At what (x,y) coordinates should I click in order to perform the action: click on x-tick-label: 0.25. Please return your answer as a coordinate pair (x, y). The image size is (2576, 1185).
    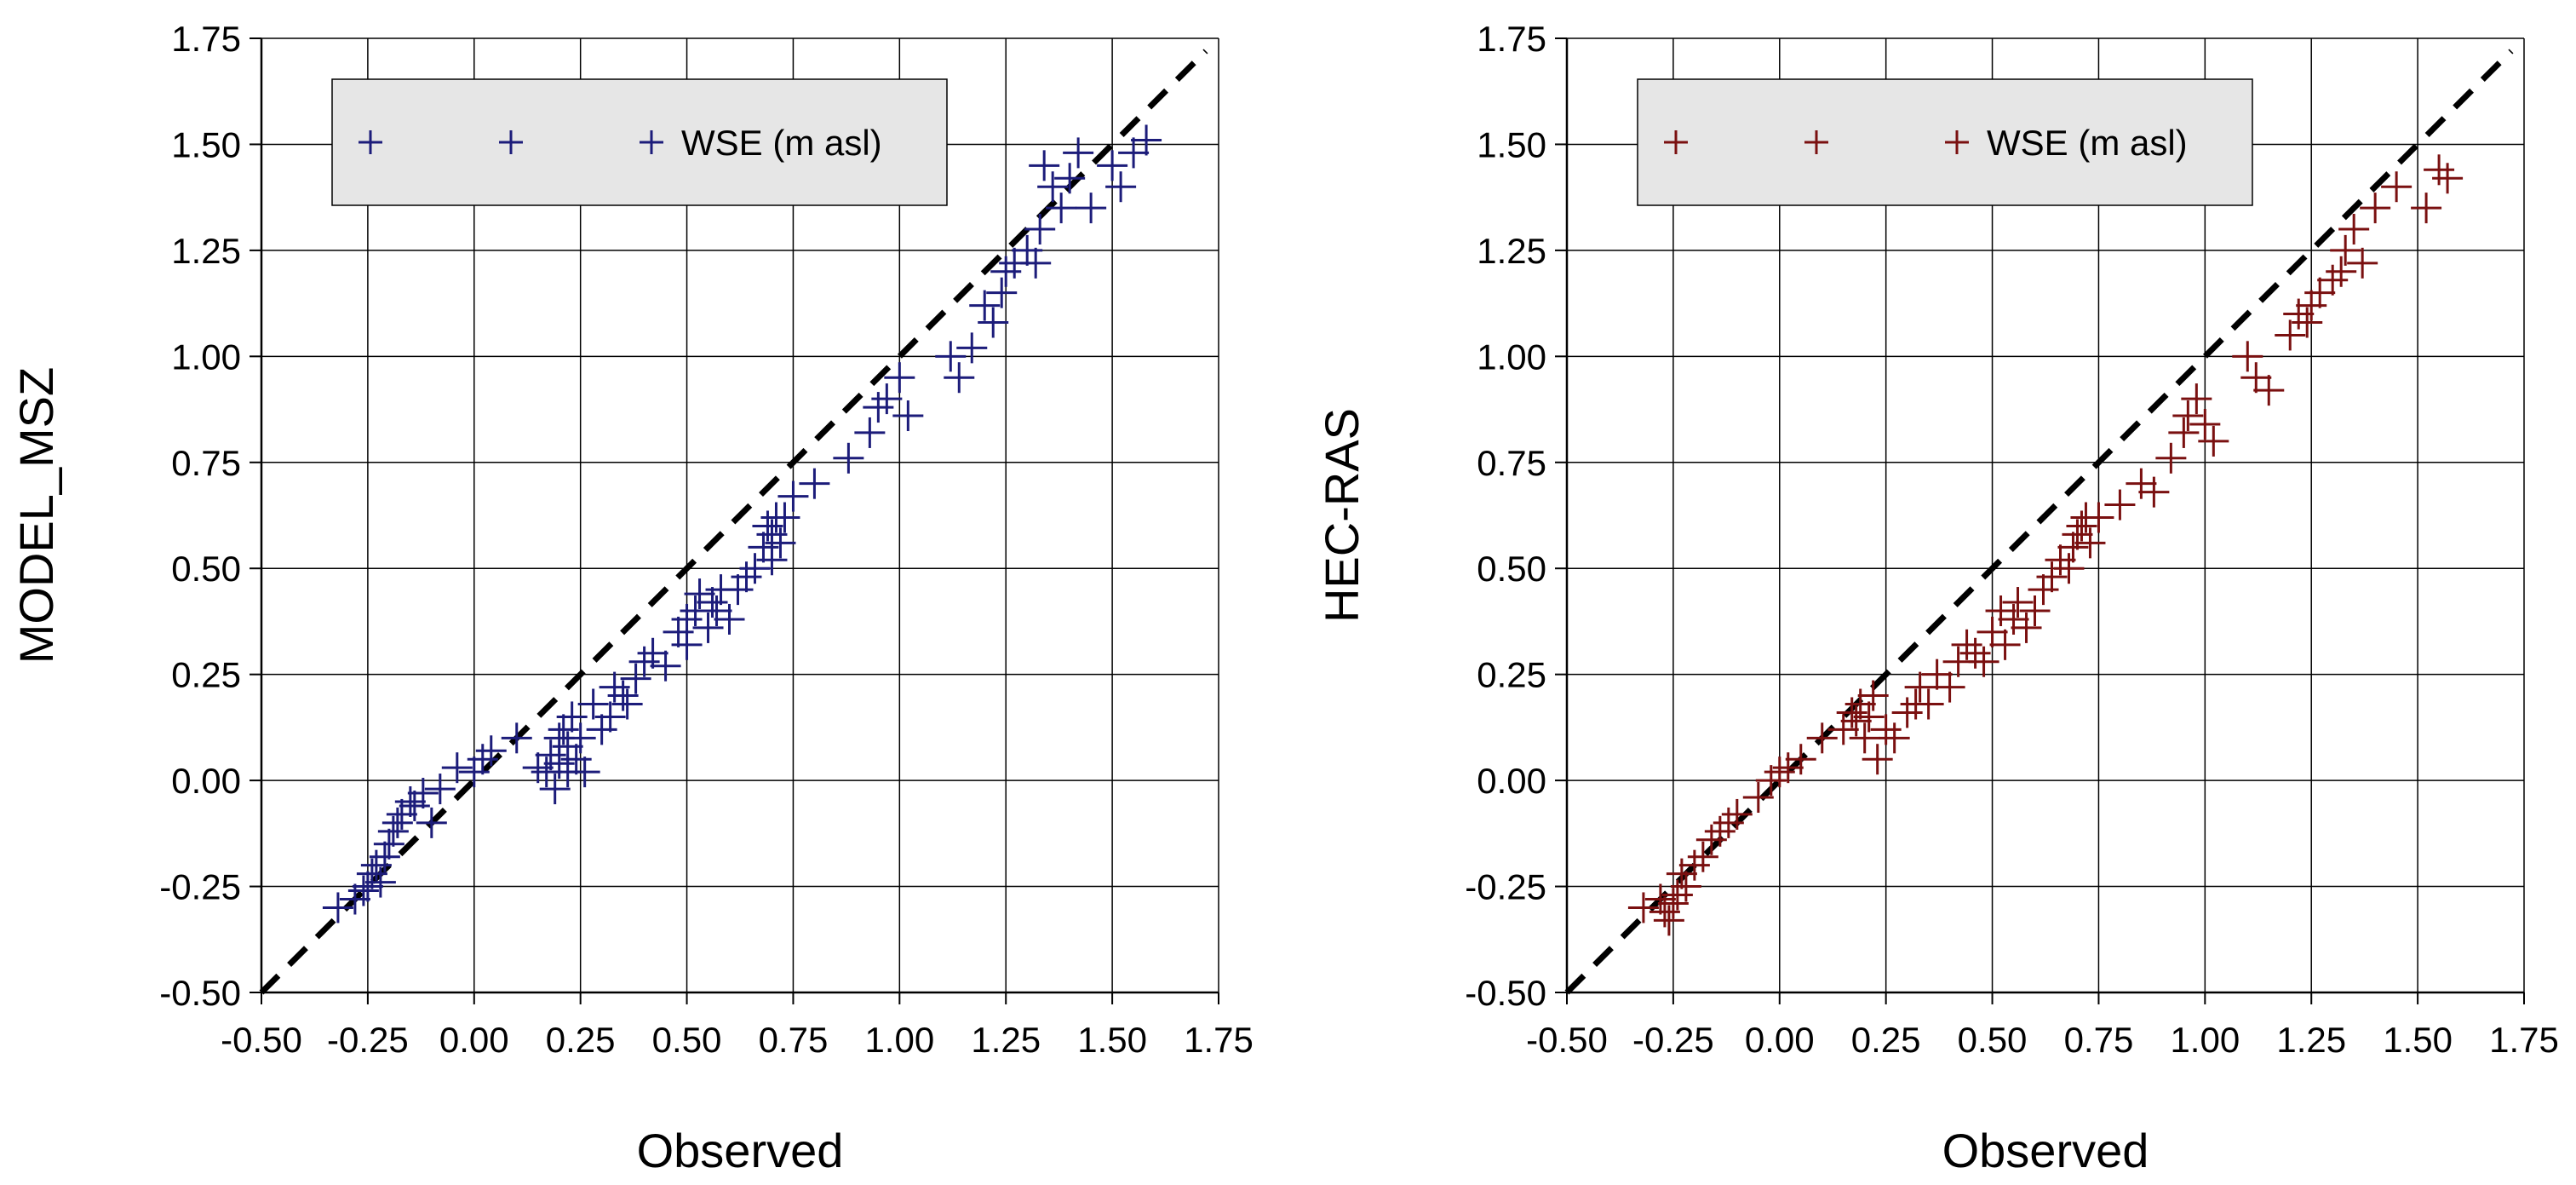
    Looking at the image, I should click on (1886, 1040).